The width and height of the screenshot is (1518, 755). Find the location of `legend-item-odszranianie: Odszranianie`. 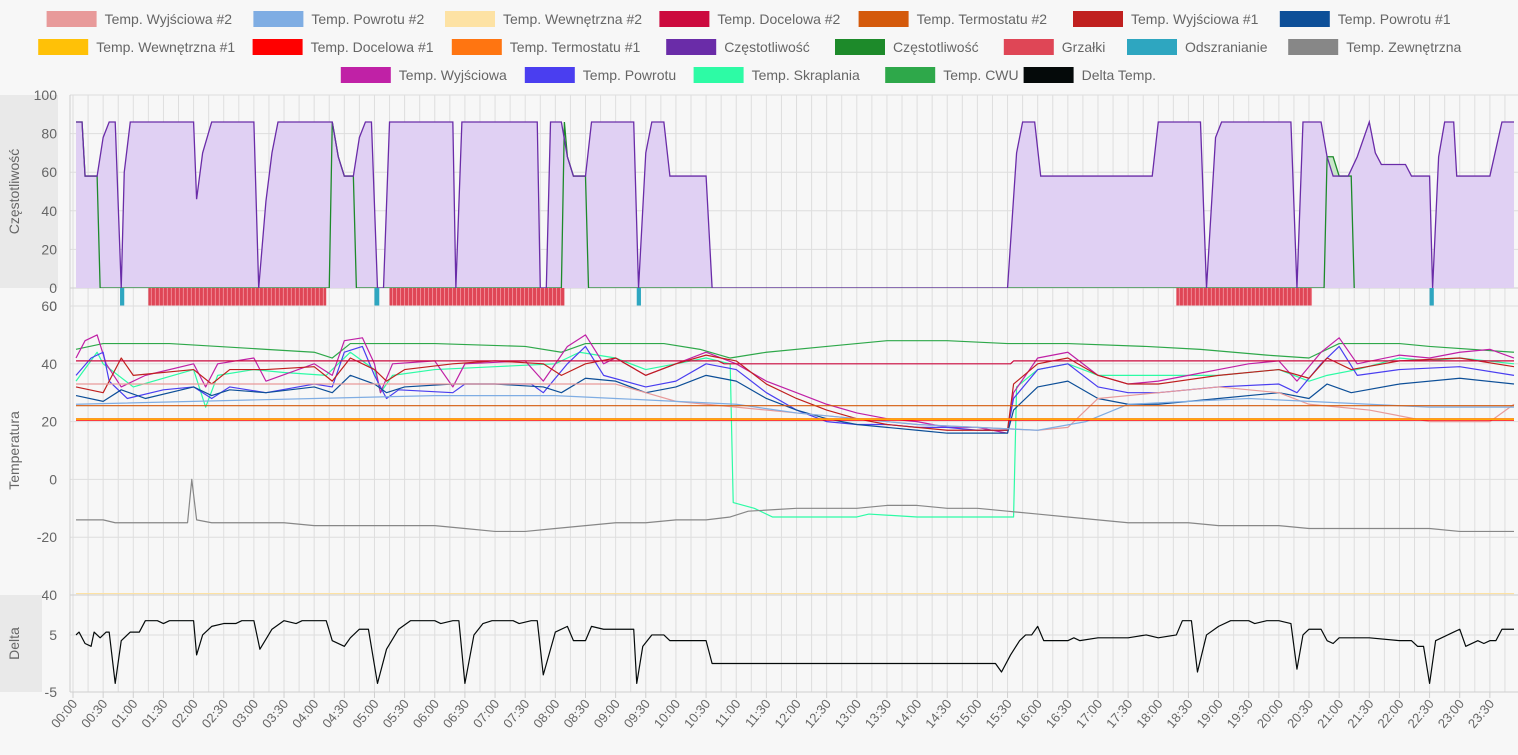

legend-item-odszranianie: Odszranianie is located at coordinates (1197, 47).